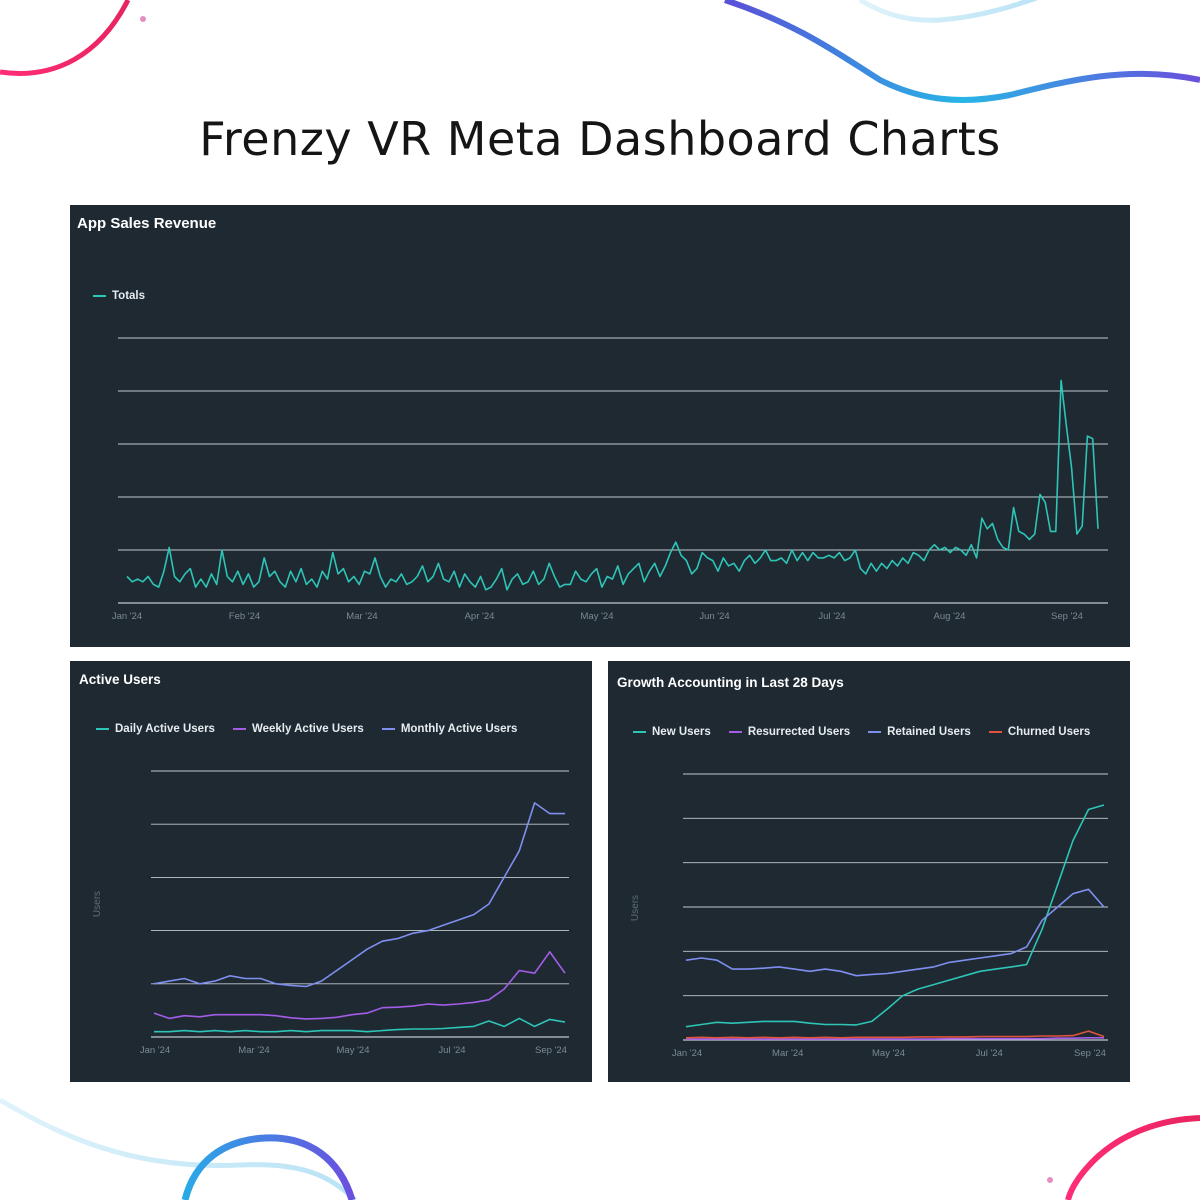  I want to click on active-users-chart-svg: Users Jan '24 Mar '24 May '24 Jul '24 Sep '24, so click(330, 913).